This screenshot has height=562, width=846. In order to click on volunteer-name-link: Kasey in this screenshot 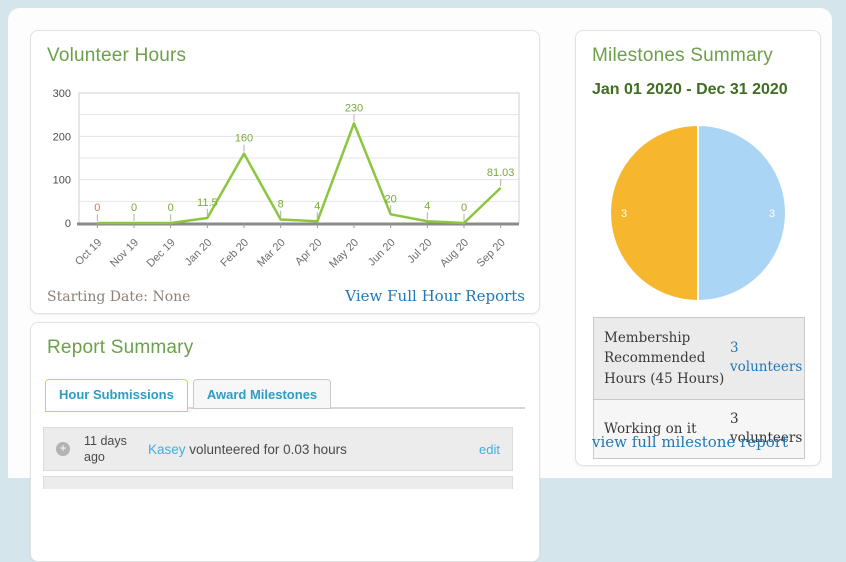, I will do `click(167, 449)`.